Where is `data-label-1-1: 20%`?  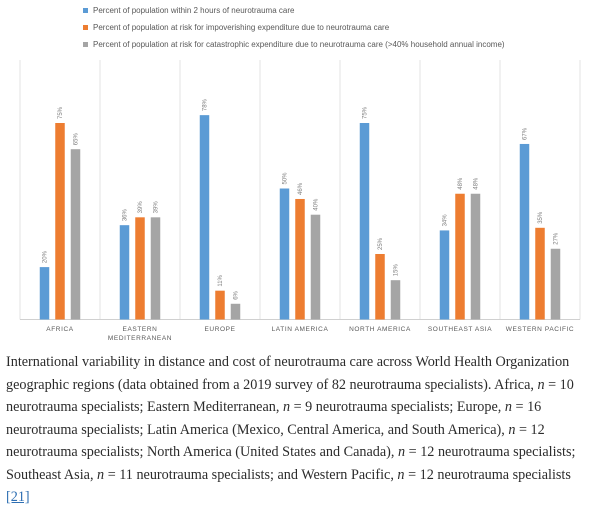 data-label-1-1: 20% is located at coordinates (46, 256).